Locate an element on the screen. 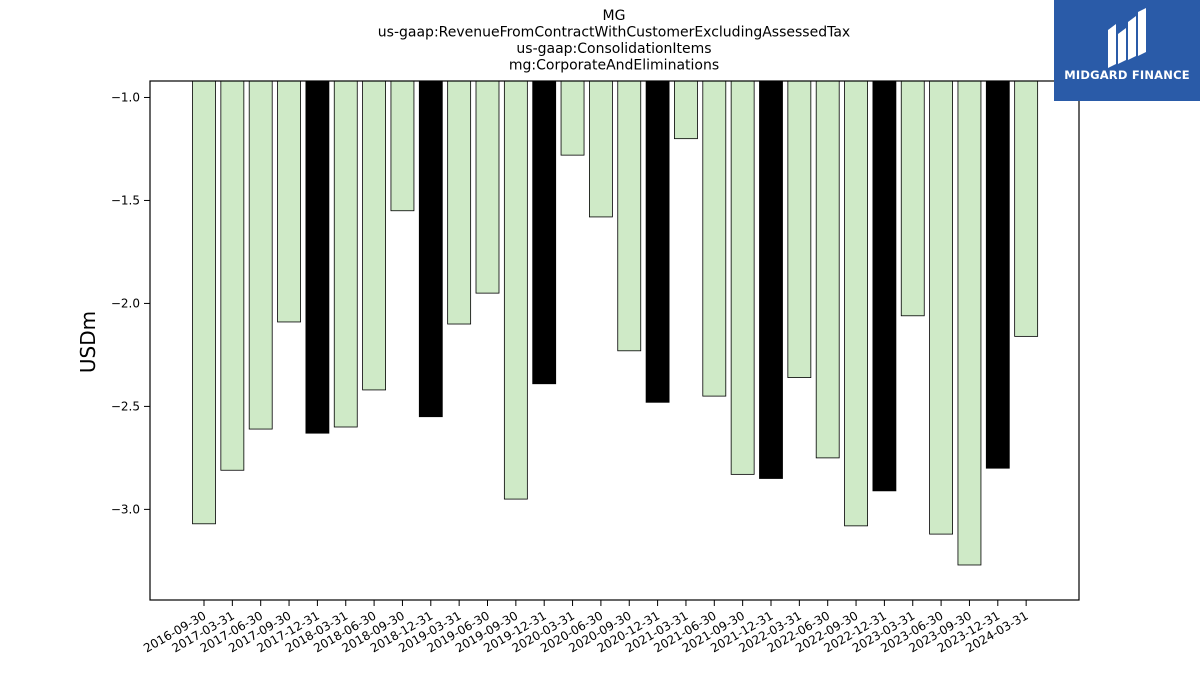 This screenshot has height=675, width=1200. logo-mark-icon is located at coordinates (1127, 38).